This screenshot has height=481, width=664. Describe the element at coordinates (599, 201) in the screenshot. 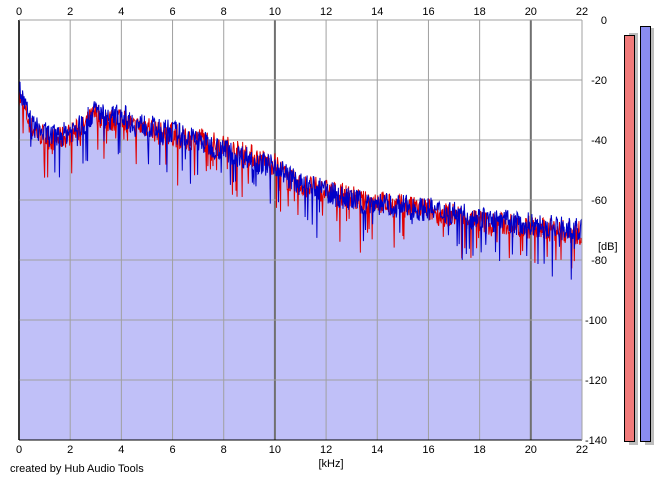

I see `y-tick-label: -60` at that location.